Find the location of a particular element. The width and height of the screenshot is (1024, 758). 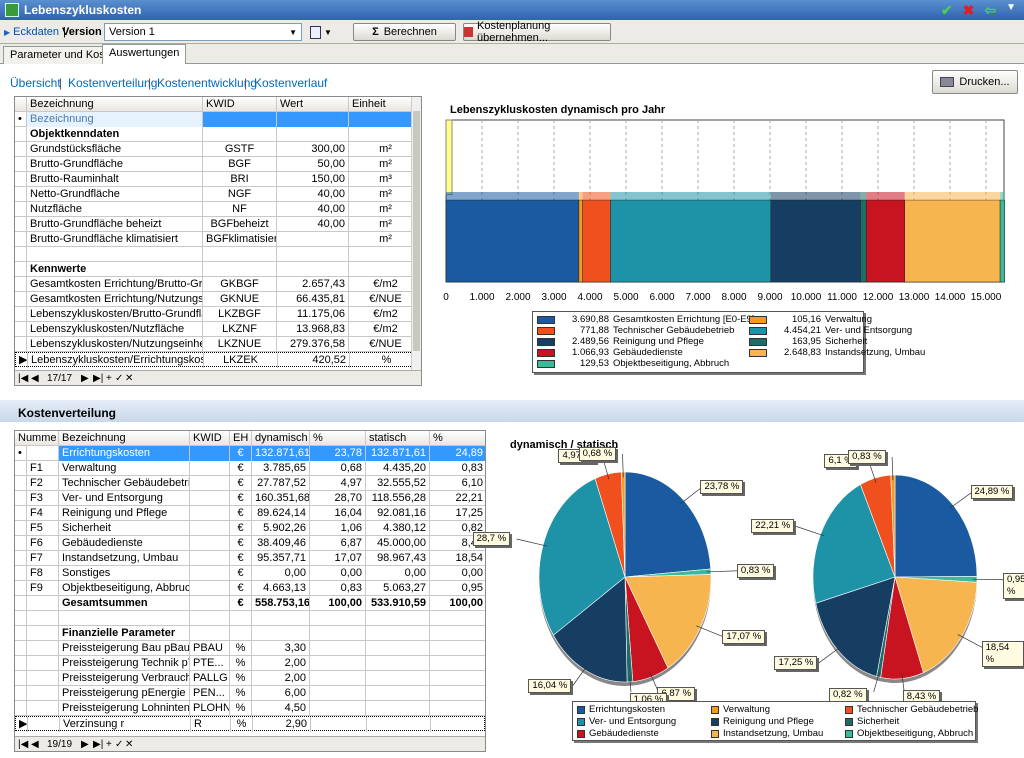

table-row: F1 Verwaltung €3.785,65 0,68 4.435,20 0,83 is located at coordinates (250, 468).